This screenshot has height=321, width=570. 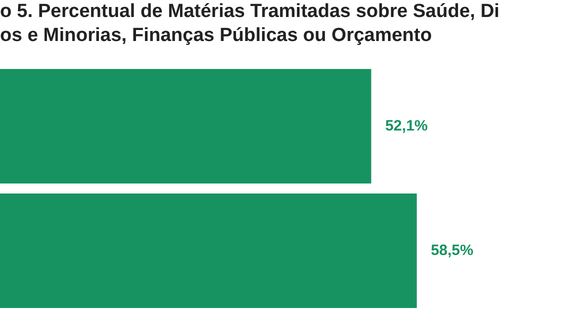 What do you see at coordinates (406, 125) in the screenshot?
I see `data-label: 52,1%` at bounding box center [406, 125].